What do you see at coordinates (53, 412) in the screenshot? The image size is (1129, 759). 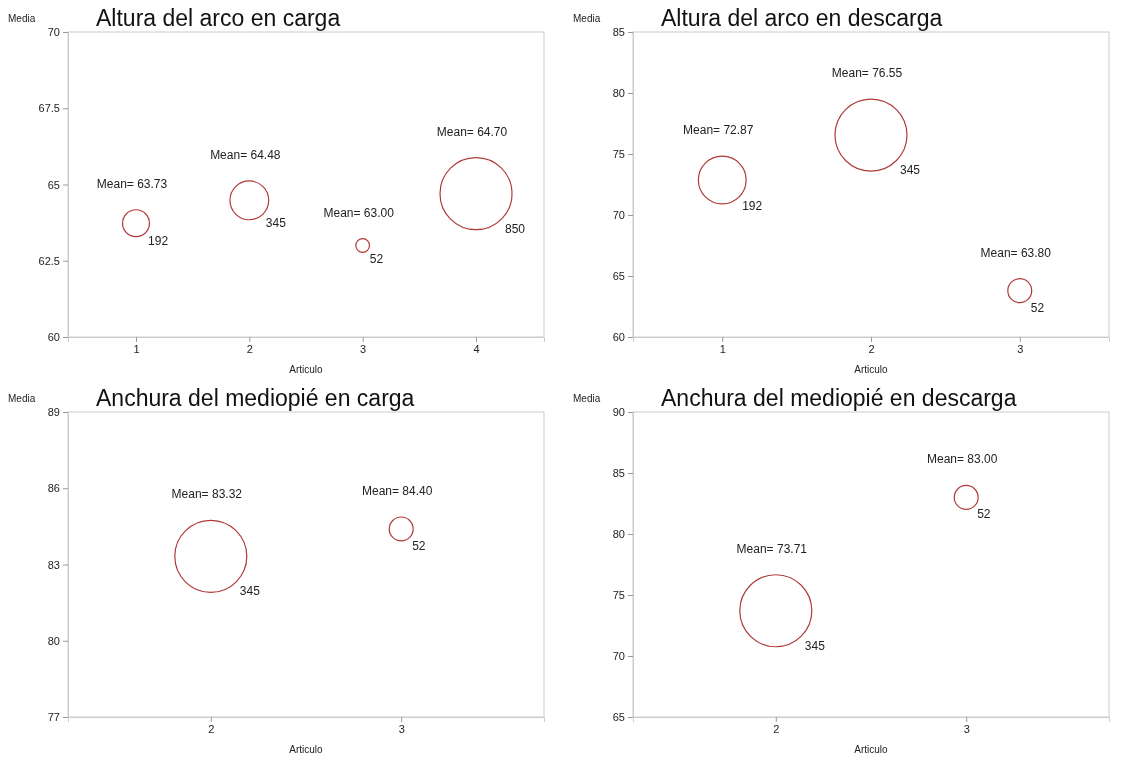 I see `y-tick-label: 89` at bounding box center [53, 412].